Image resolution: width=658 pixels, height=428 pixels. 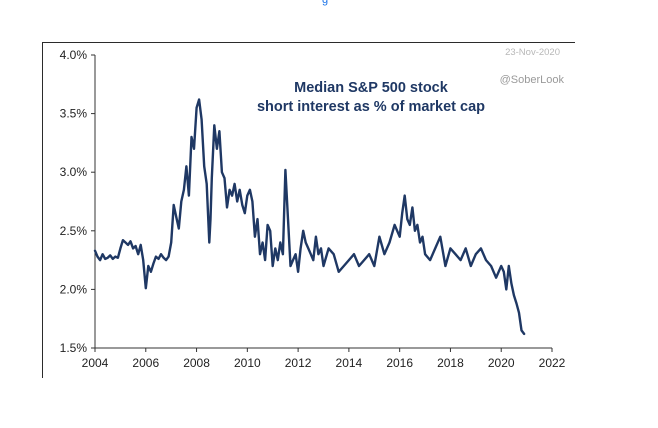 I want to click on x-tick-label: 2014, so click(x=349, y=363).